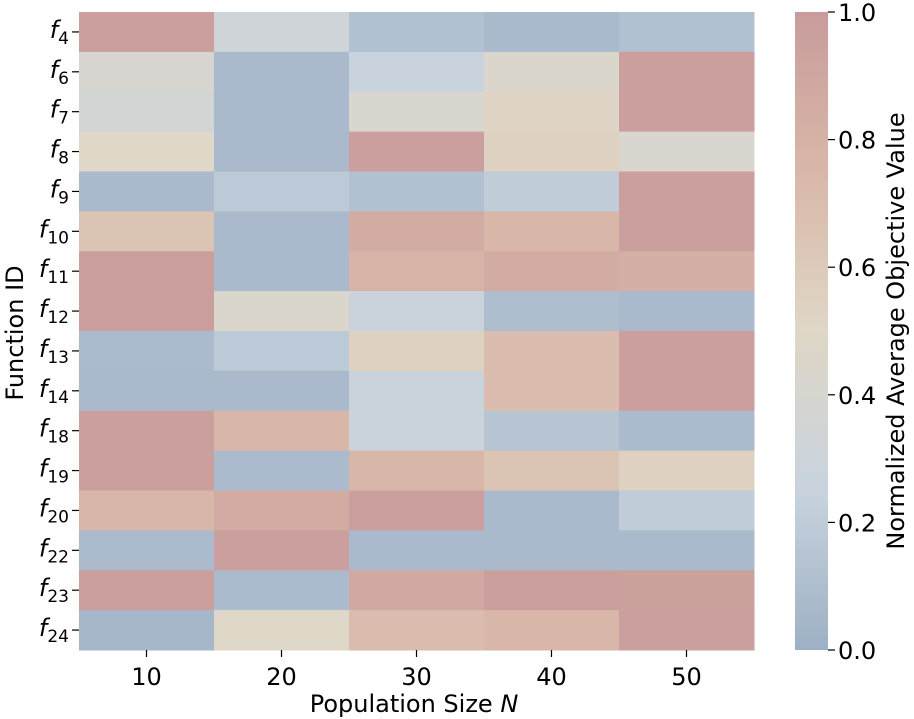  I want to click on x-tick-label: 30, so click(416, 677).